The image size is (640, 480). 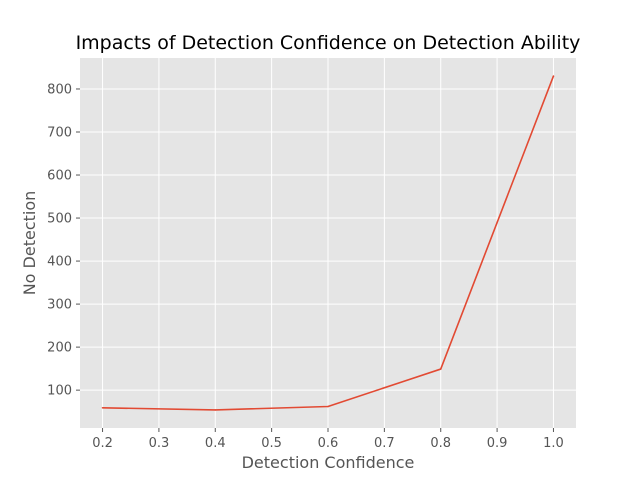 What do you see at coordinates (59, 219) in the screenshot?
I see `y-tick-label: 500` at bounding box center [59, 219].